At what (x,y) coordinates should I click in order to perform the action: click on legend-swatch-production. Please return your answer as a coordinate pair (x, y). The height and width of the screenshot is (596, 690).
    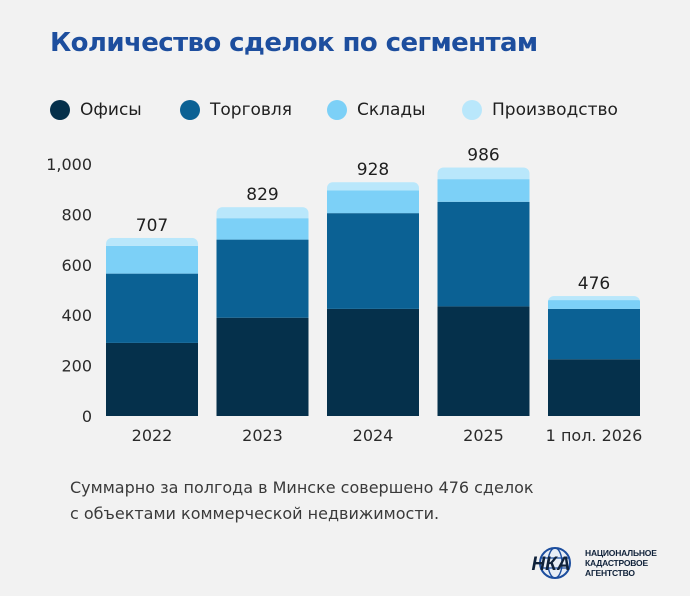
    Looking at the image, I should click on (472, 110).